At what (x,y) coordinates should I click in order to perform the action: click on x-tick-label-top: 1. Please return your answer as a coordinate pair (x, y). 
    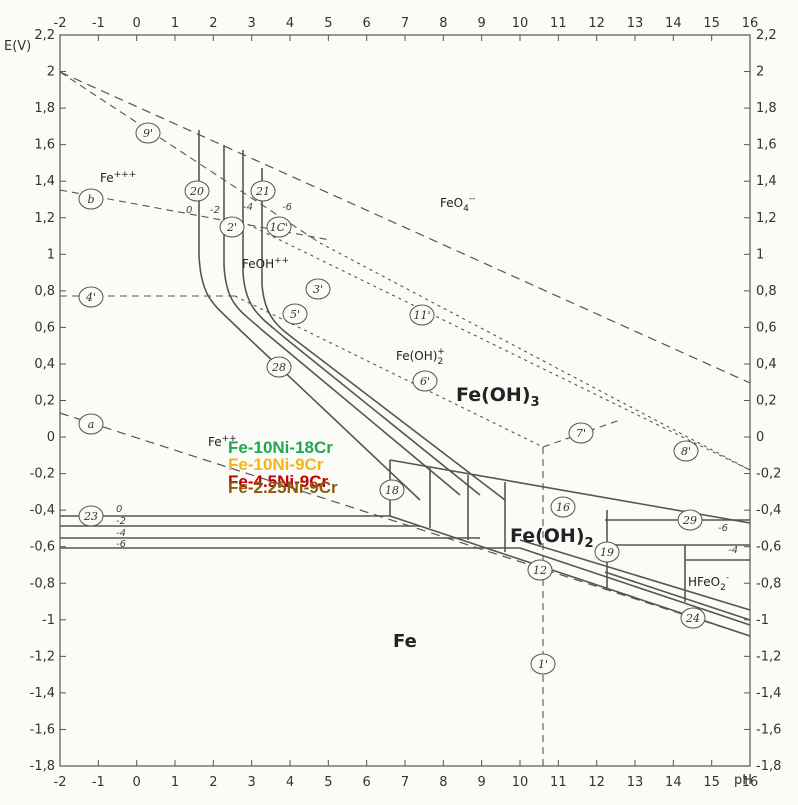
    Looking at the image, I should click on (175, 23).